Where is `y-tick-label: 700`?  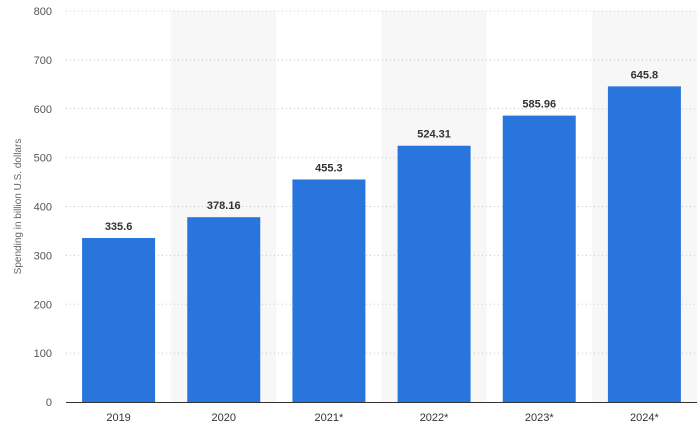
y-tick-label: 700 is located at coordinates (43, 61).